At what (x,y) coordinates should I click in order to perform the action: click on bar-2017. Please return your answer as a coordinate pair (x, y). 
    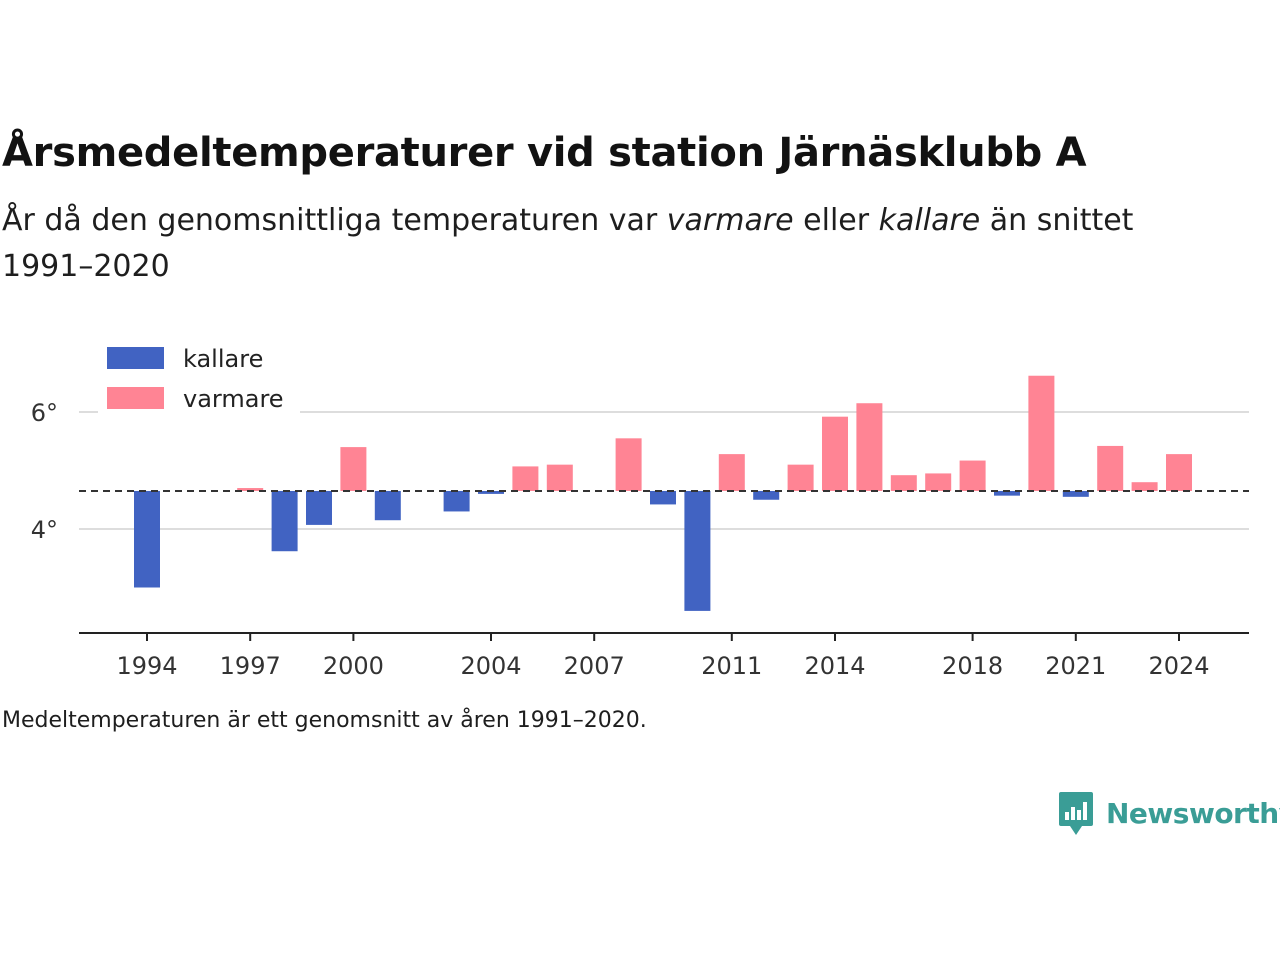
    Looking at the image, I should click on (938, 482).